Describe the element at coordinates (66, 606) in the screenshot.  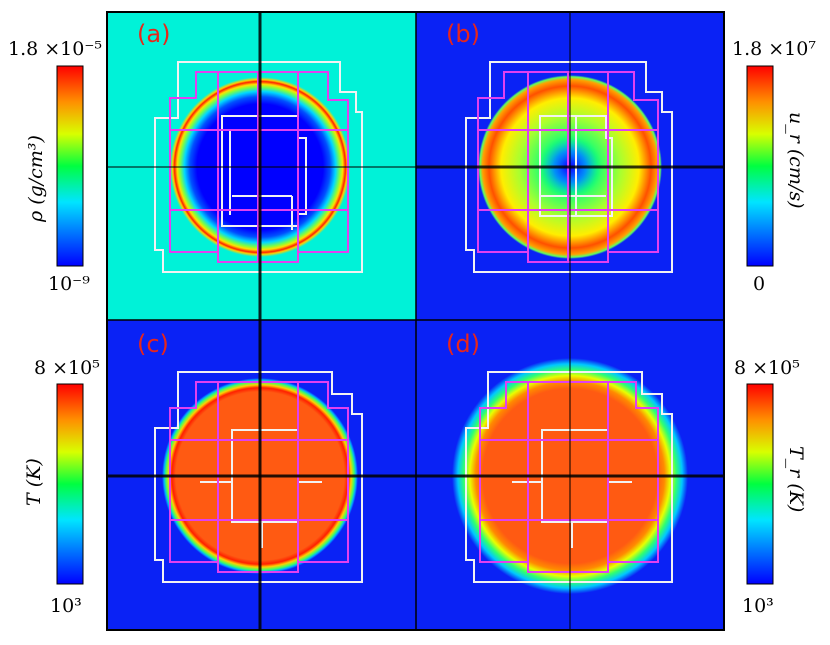
I see `colorbar-gas-temperature-min: 10³` at that location.